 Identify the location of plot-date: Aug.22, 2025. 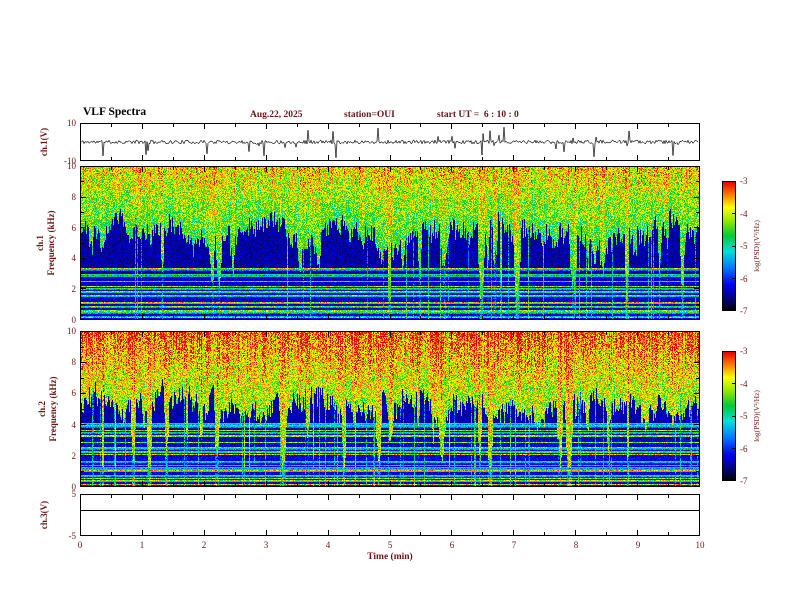
(276, 115).